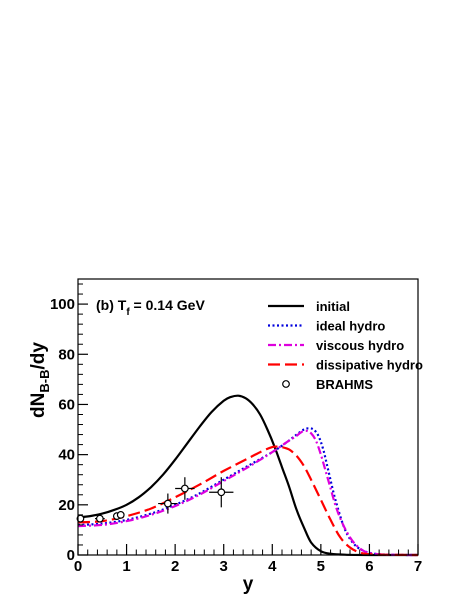 The image size is (471, 609). Describe the element at coordinates (126, 566) in the screenshot. I see `x-tick-label: 1` at that location.